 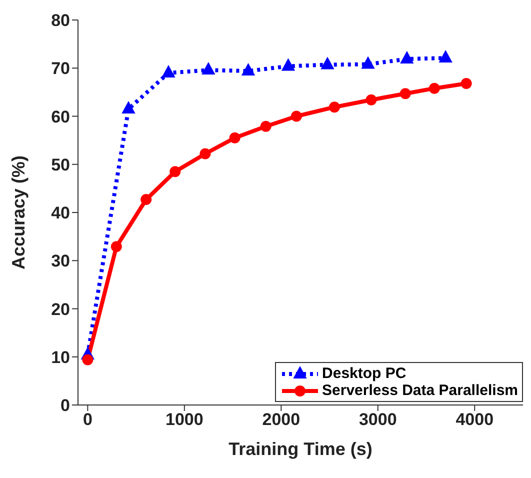 I want to click on y-tick-label: 70, so click(x=60, y=68).